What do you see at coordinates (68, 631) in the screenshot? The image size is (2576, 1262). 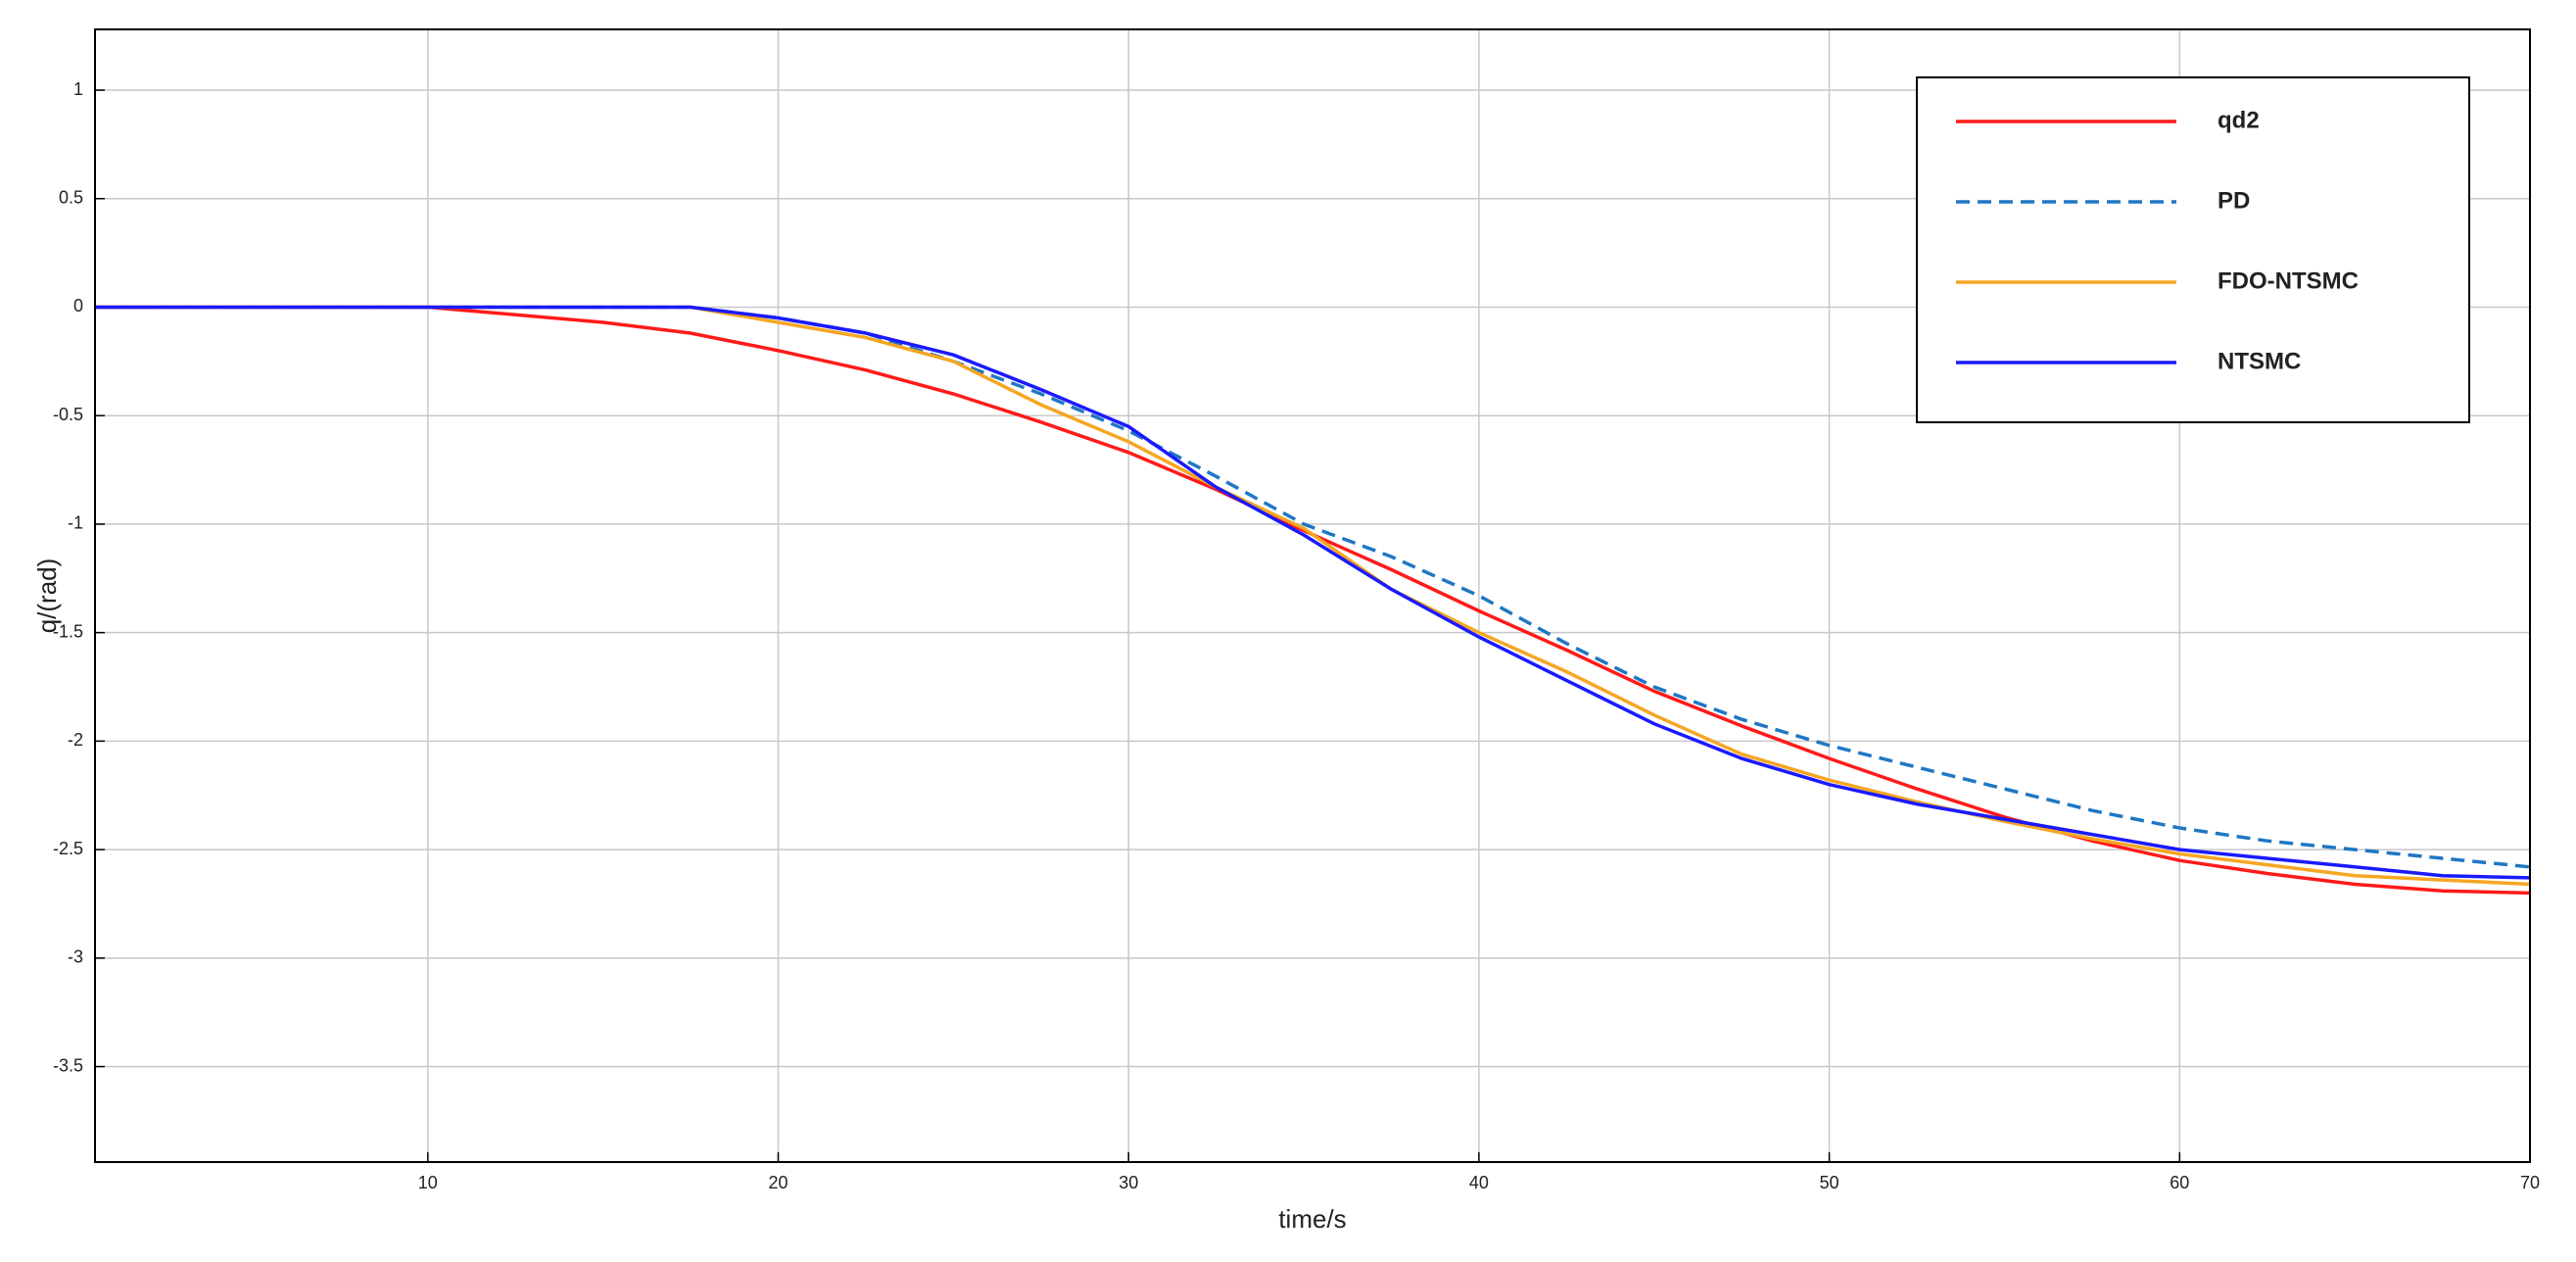 I see `y-tick-label: -1.5` at bounding box center [68, 631].